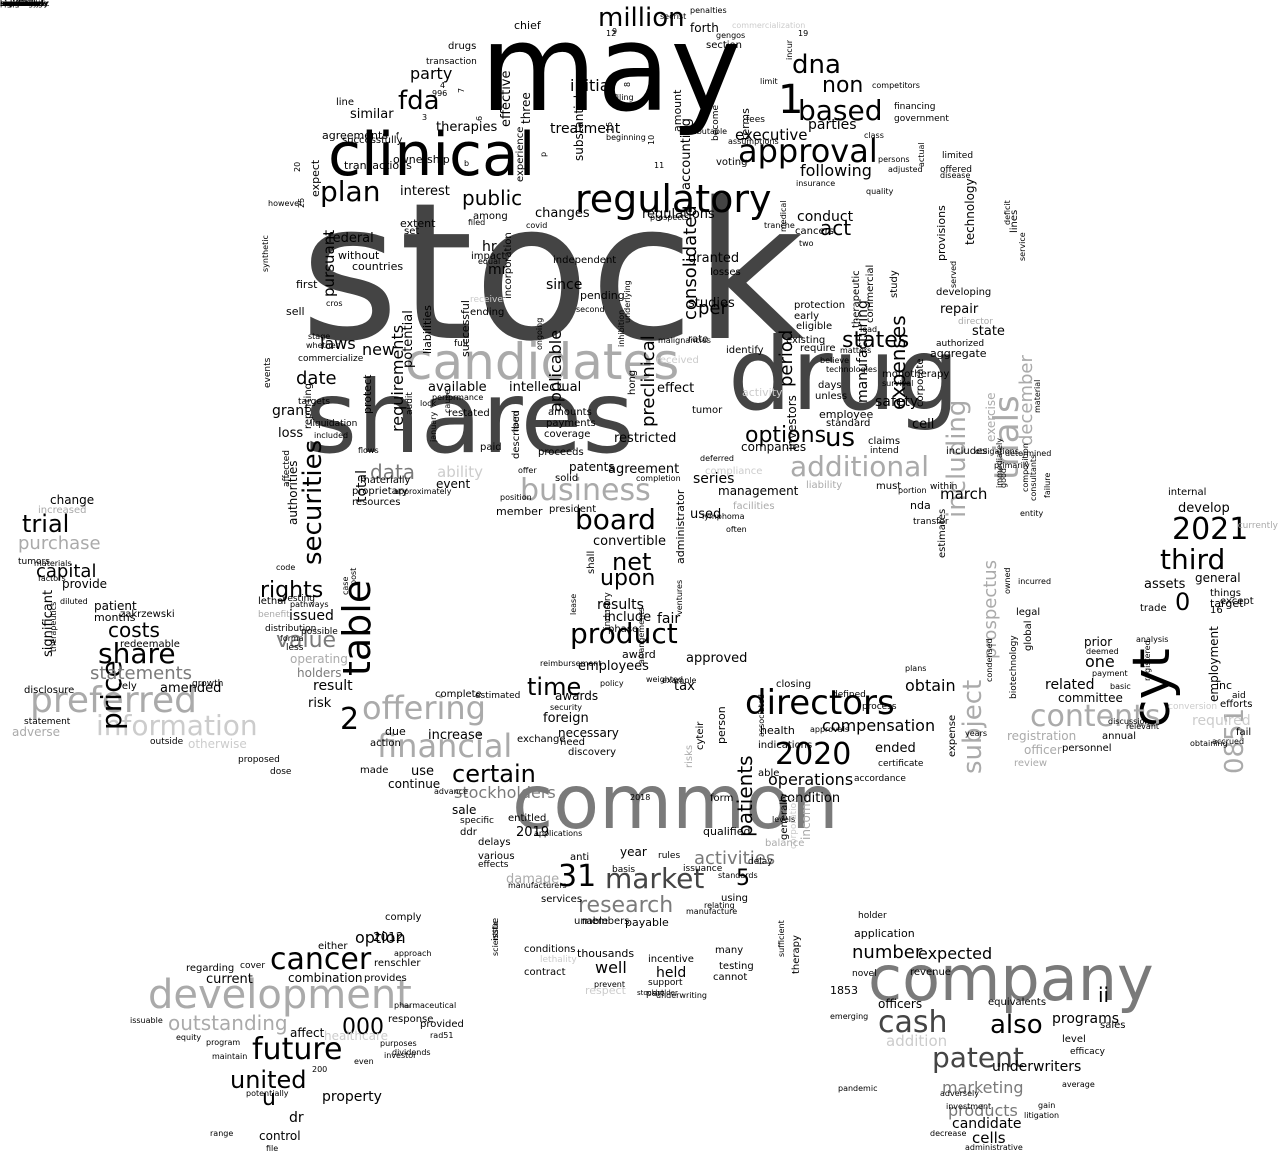 This screenshot has width=1280, height=1160. I want to click on cloud-word: january, so click(433, 426).